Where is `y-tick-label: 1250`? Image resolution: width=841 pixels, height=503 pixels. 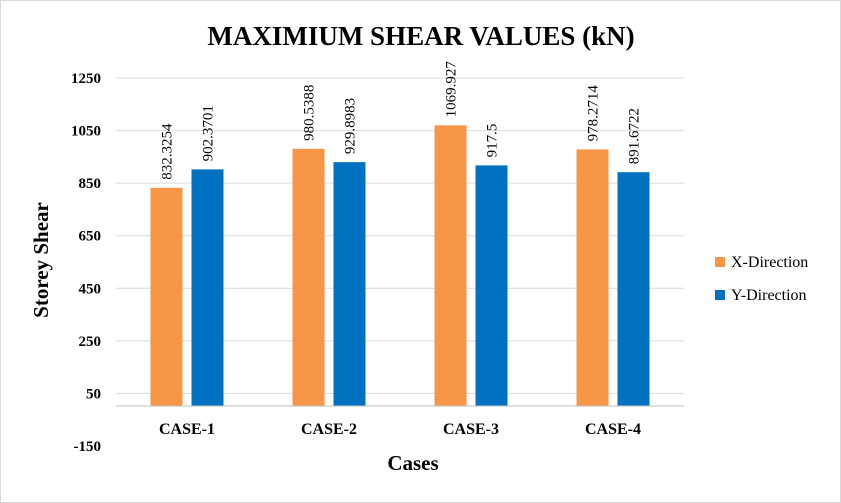
y-tick-label: 1250 is located at coordinates (86, 79).